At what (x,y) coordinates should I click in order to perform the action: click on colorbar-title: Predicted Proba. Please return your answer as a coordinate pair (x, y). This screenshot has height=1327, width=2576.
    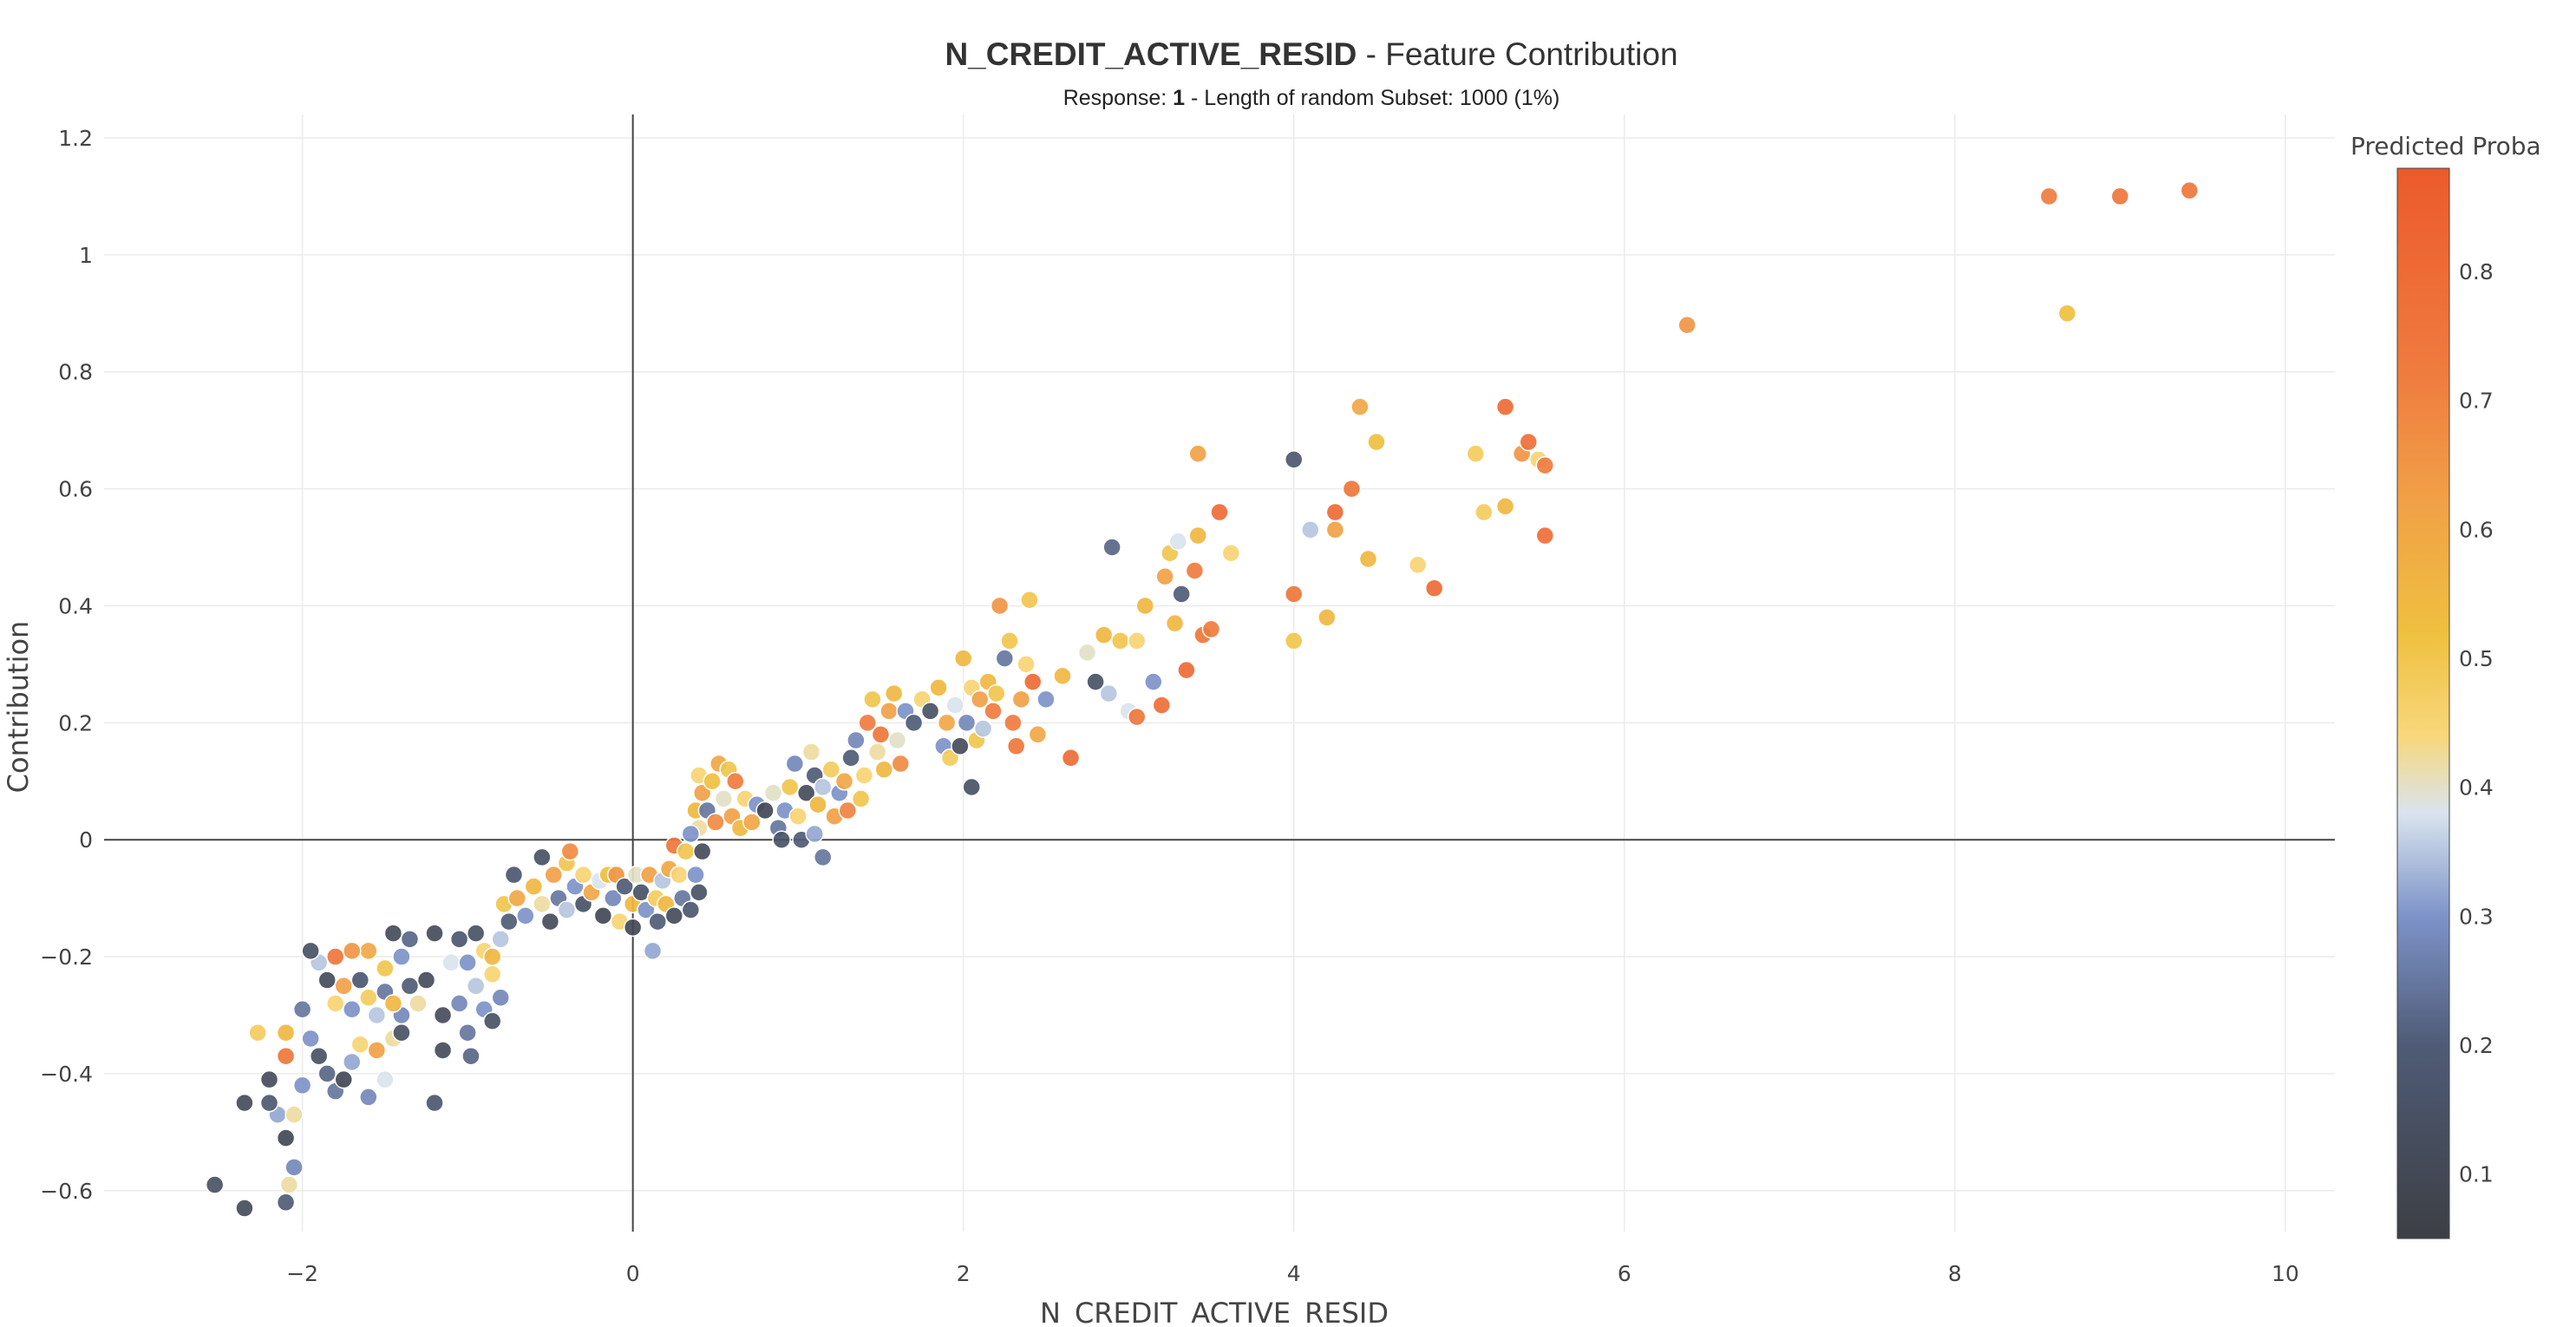
    Looking at the image, I should click on (2445, 146).